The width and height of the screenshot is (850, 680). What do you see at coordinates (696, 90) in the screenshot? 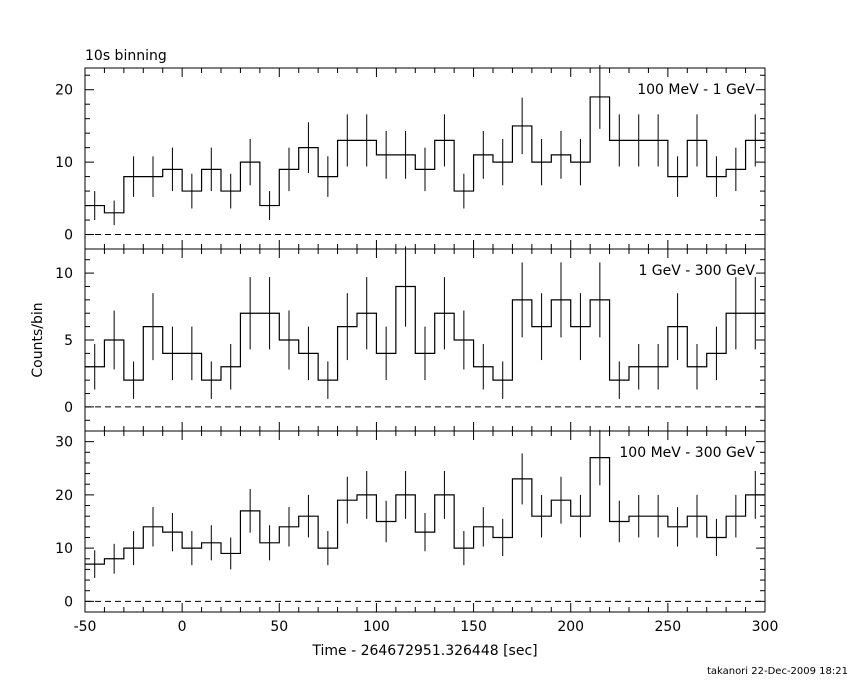
I see `band-label: 100 MeV - 1 GeV` at bounding box center [696, 90].